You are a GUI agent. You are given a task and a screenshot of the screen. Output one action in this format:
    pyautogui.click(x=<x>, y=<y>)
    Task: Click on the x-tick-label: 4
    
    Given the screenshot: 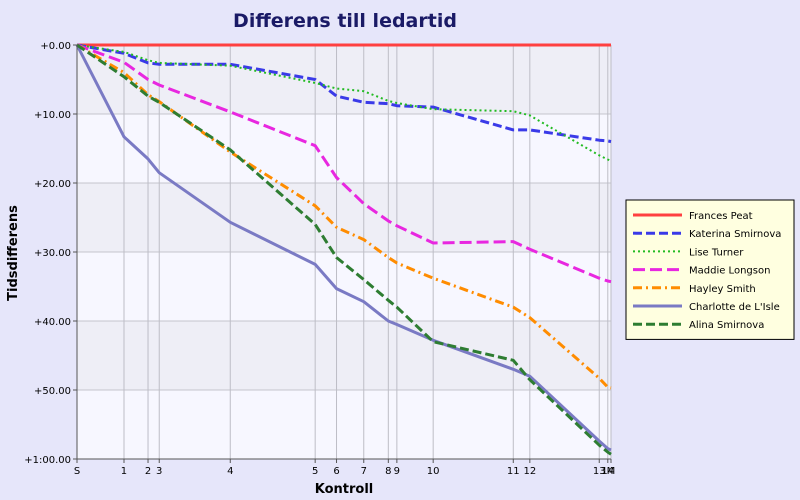 What is the action you would take?
    pyautogui.click(x=230, y=471)
    